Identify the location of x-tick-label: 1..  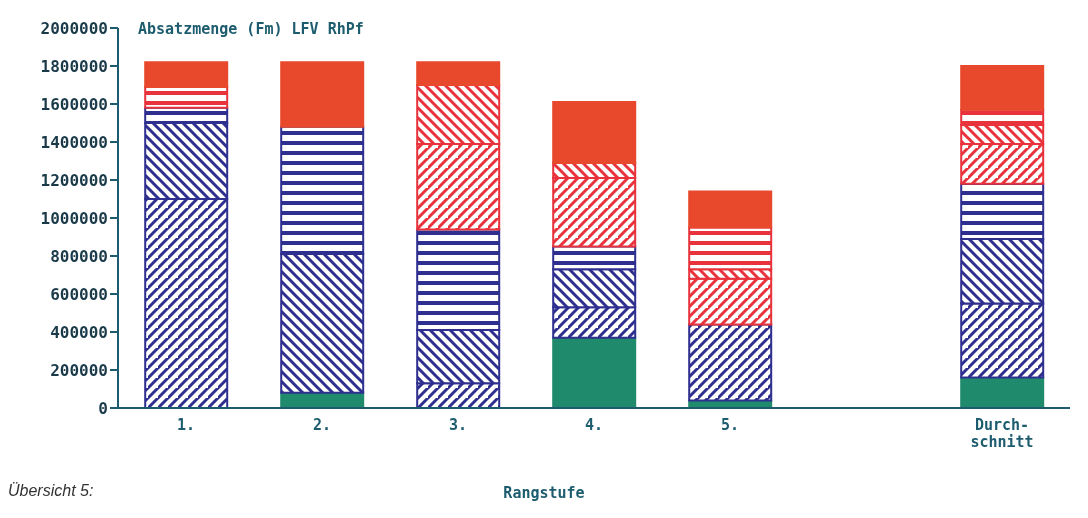
(186, 425).